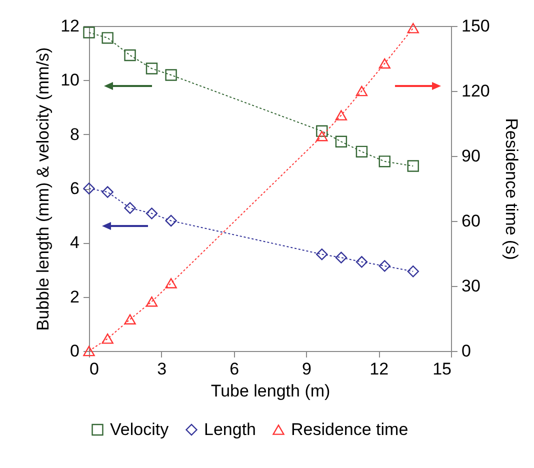 This screenshot has width=534, height=468. What do you see at coordinates (471, 156) in the screenshot?
I see `y2-tick-label: 90` at bounding box center [471, 156].